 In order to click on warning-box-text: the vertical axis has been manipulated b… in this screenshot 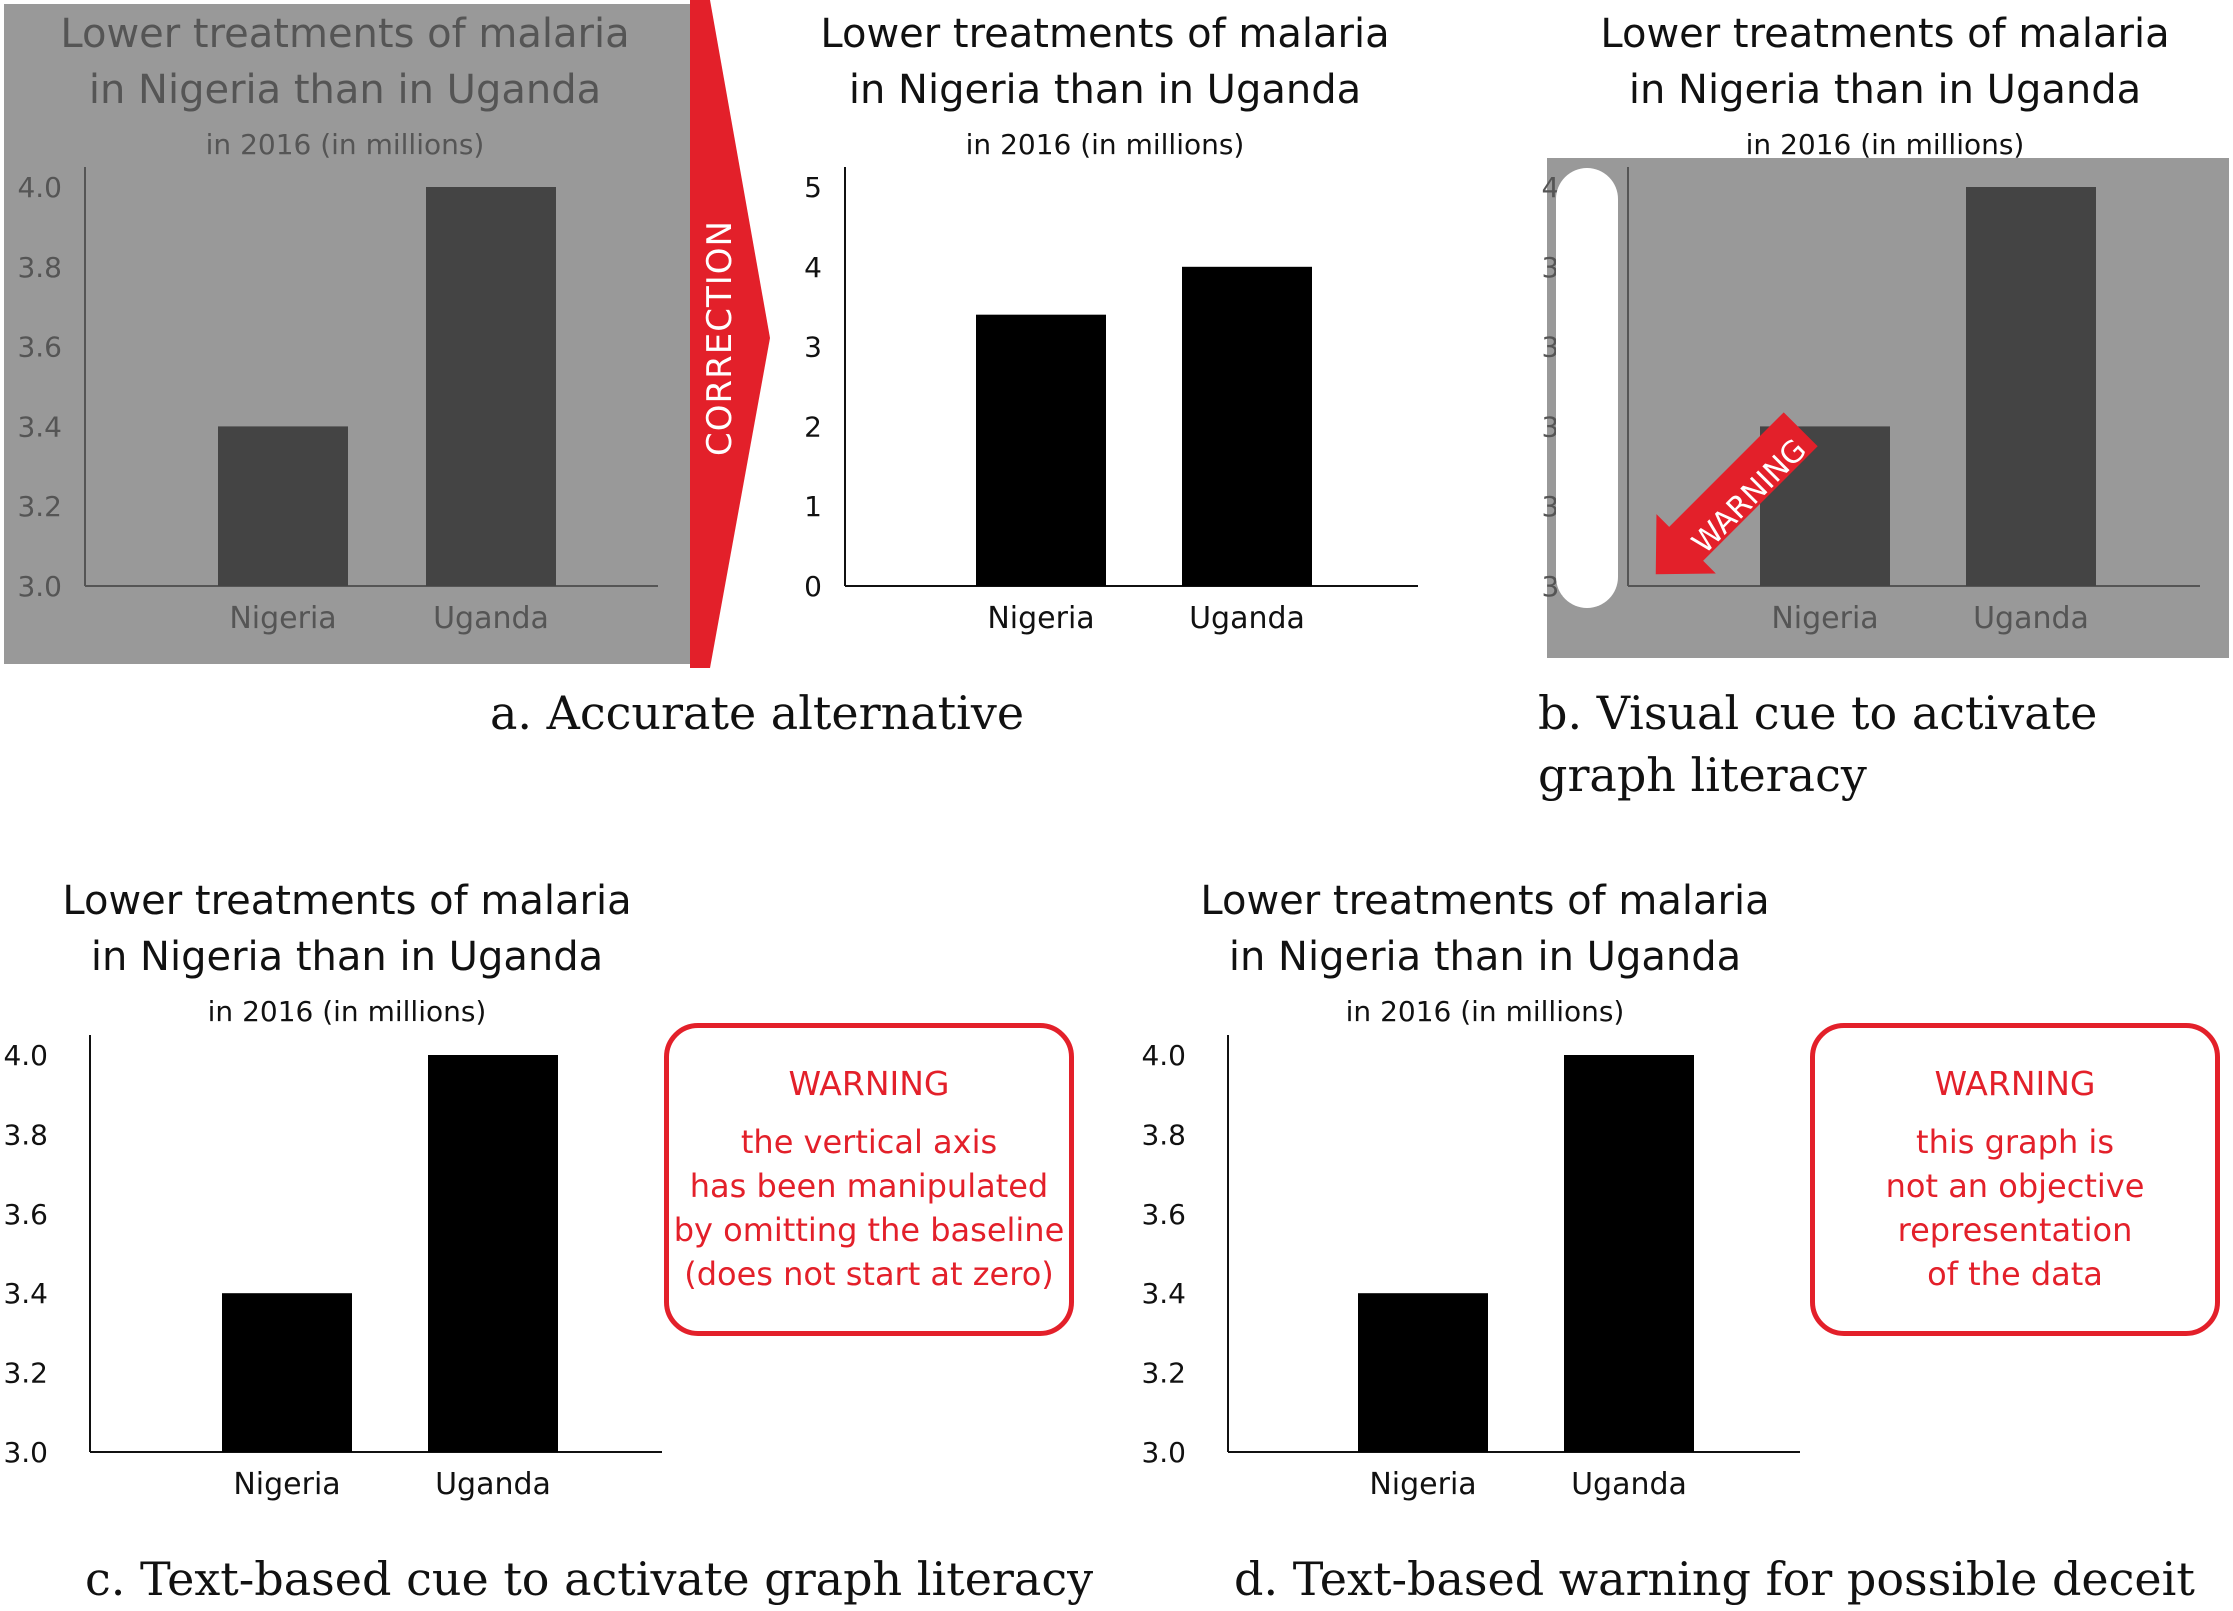, I will do `click(869, 1208)`.